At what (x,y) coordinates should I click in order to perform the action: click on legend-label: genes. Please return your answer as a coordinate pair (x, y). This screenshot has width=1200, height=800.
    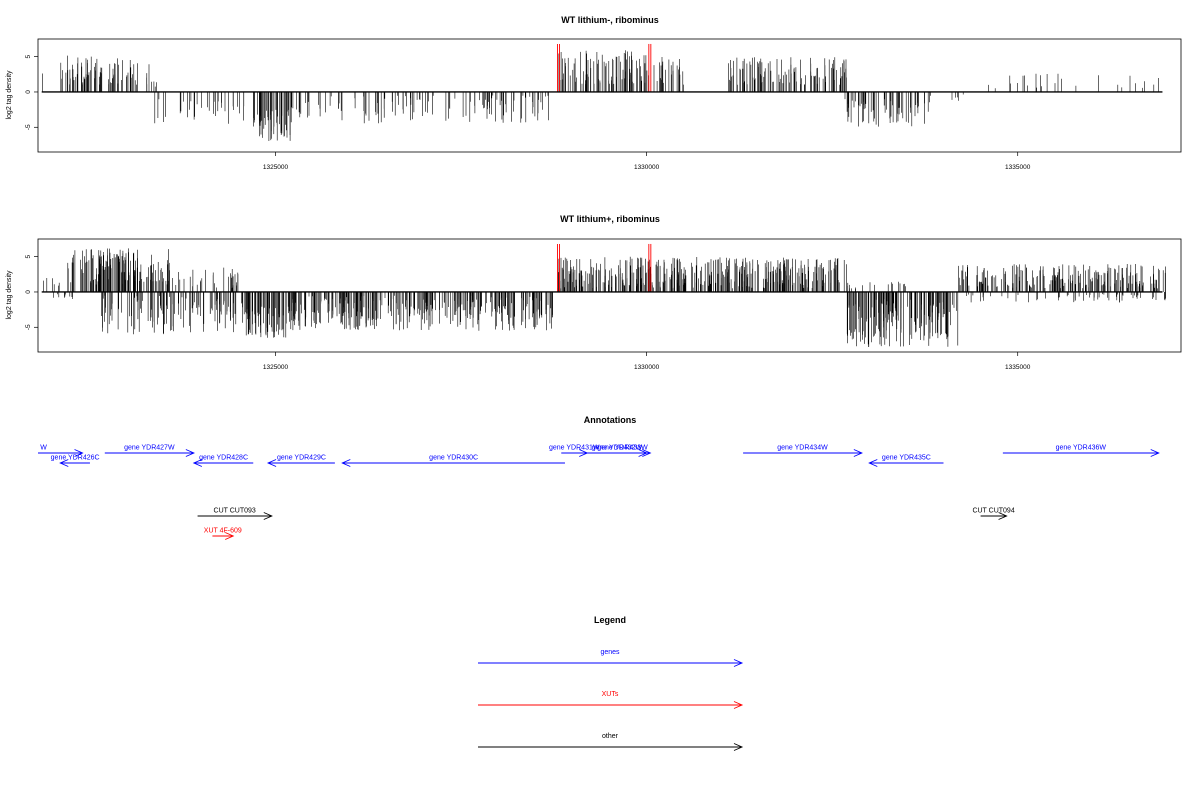
    Looking at the image, I should click on (610, 652).